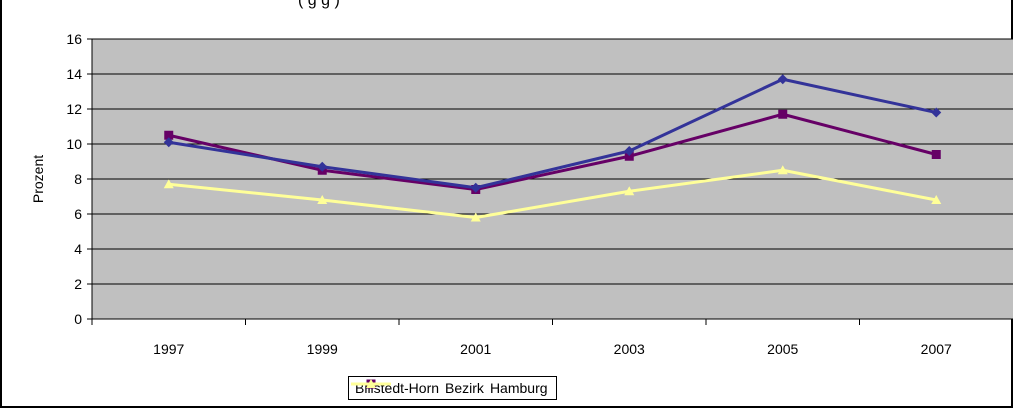 The image size is (1013, 408). Describe the element at coordinates (74, 109) in the screenshot. I see `y-tick-label: 12` at that location.